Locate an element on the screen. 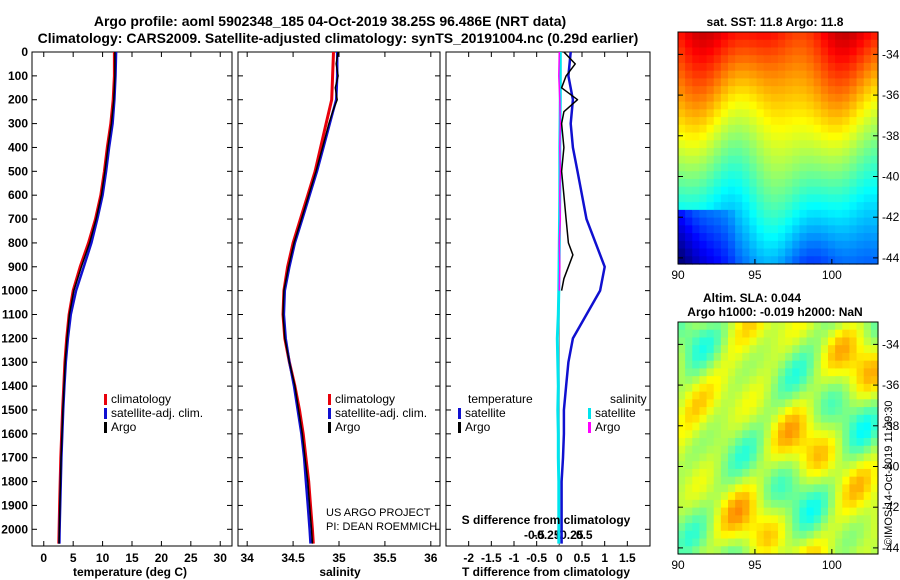  temp-climatology-legend-swatch is located at coordinates (105, 399).